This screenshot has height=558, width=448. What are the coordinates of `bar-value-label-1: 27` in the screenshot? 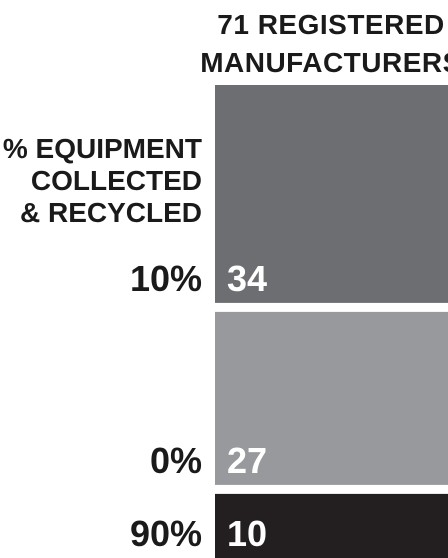 It's located at (247, 460).